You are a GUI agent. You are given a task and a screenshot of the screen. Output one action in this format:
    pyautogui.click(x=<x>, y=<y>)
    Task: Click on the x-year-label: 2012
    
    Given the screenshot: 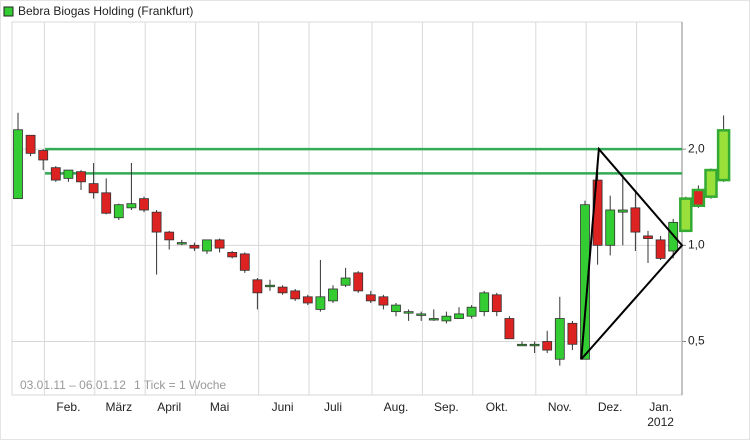 What is the action you would take?
    pyautogui.click(x=660, y=422)
    